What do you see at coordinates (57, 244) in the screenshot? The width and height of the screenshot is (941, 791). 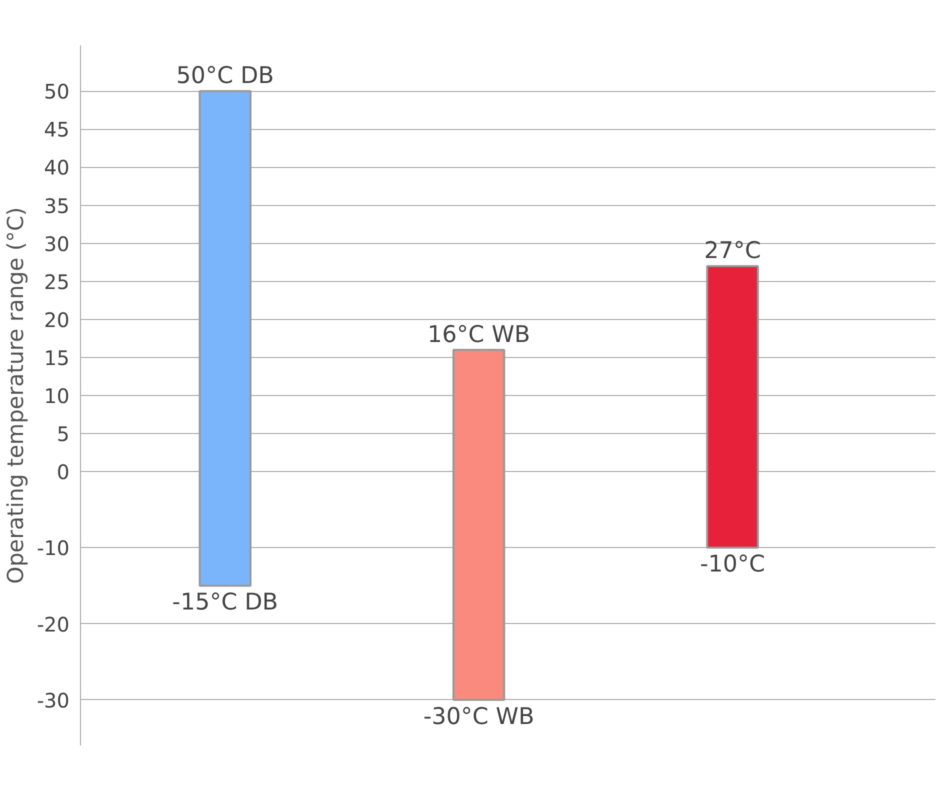 I see `y-tick-label: 30` at bounding box center [57, 244].